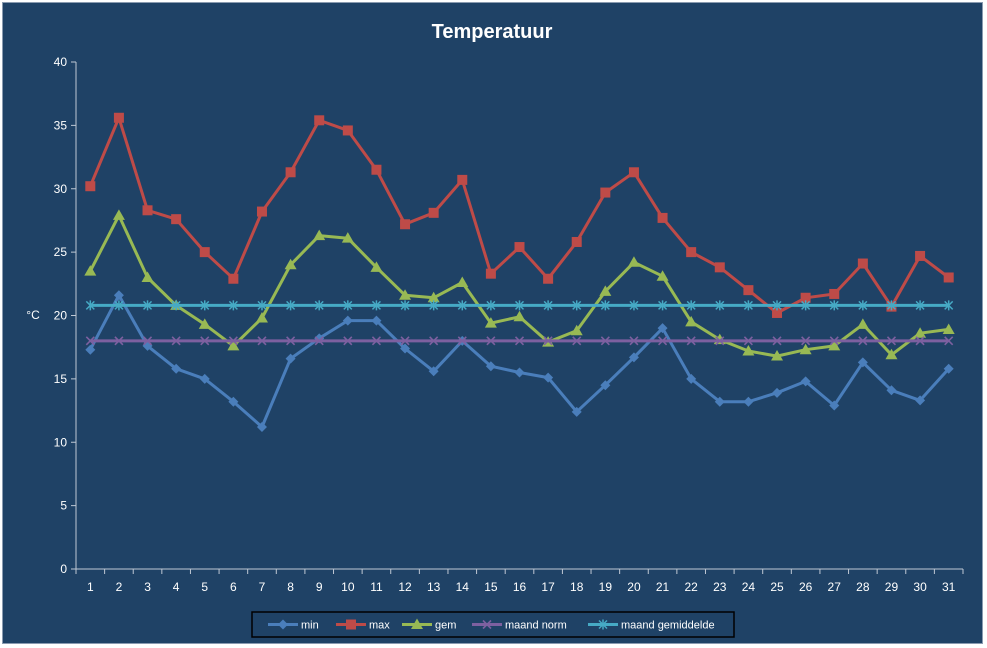 The width and height of the screenshot is (987, 648). Describe the element at coordinates (429, 625) in the screenshot. I see `legend-entry-gem: gem` at that location.